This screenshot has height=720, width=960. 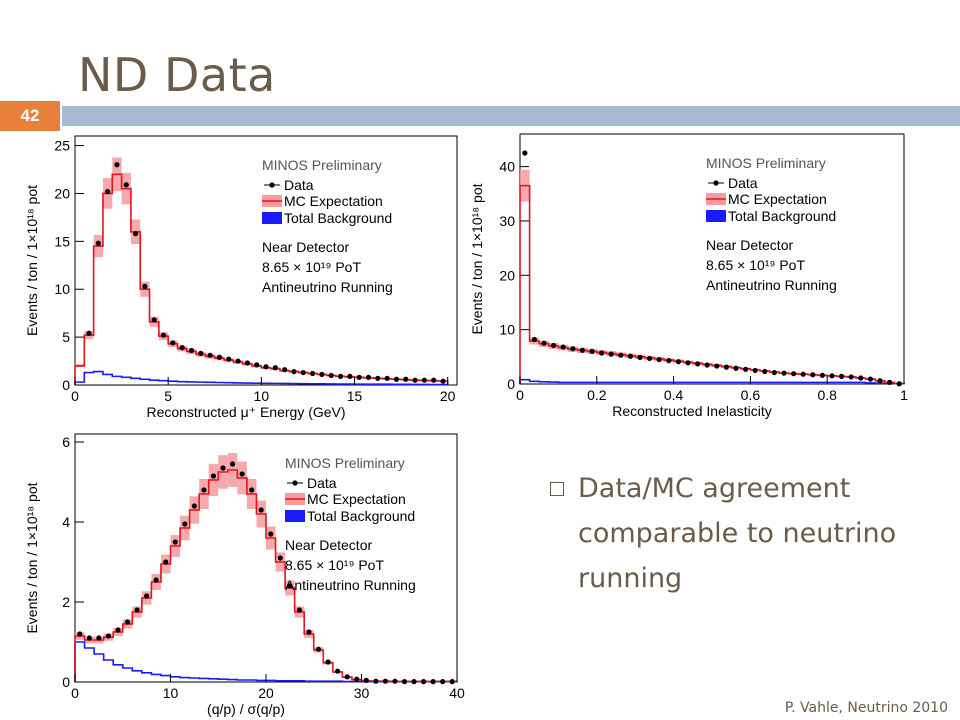 I want to click on x-axis-title: (q/p) / σ(q/p), so click(x=246, y=709).